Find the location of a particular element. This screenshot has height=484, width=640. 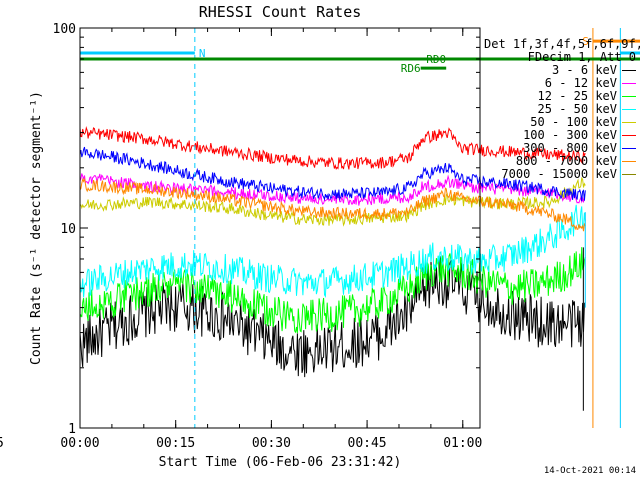

legend-entry-1: 6 - 12 keV is located at coordinates (560, 83).